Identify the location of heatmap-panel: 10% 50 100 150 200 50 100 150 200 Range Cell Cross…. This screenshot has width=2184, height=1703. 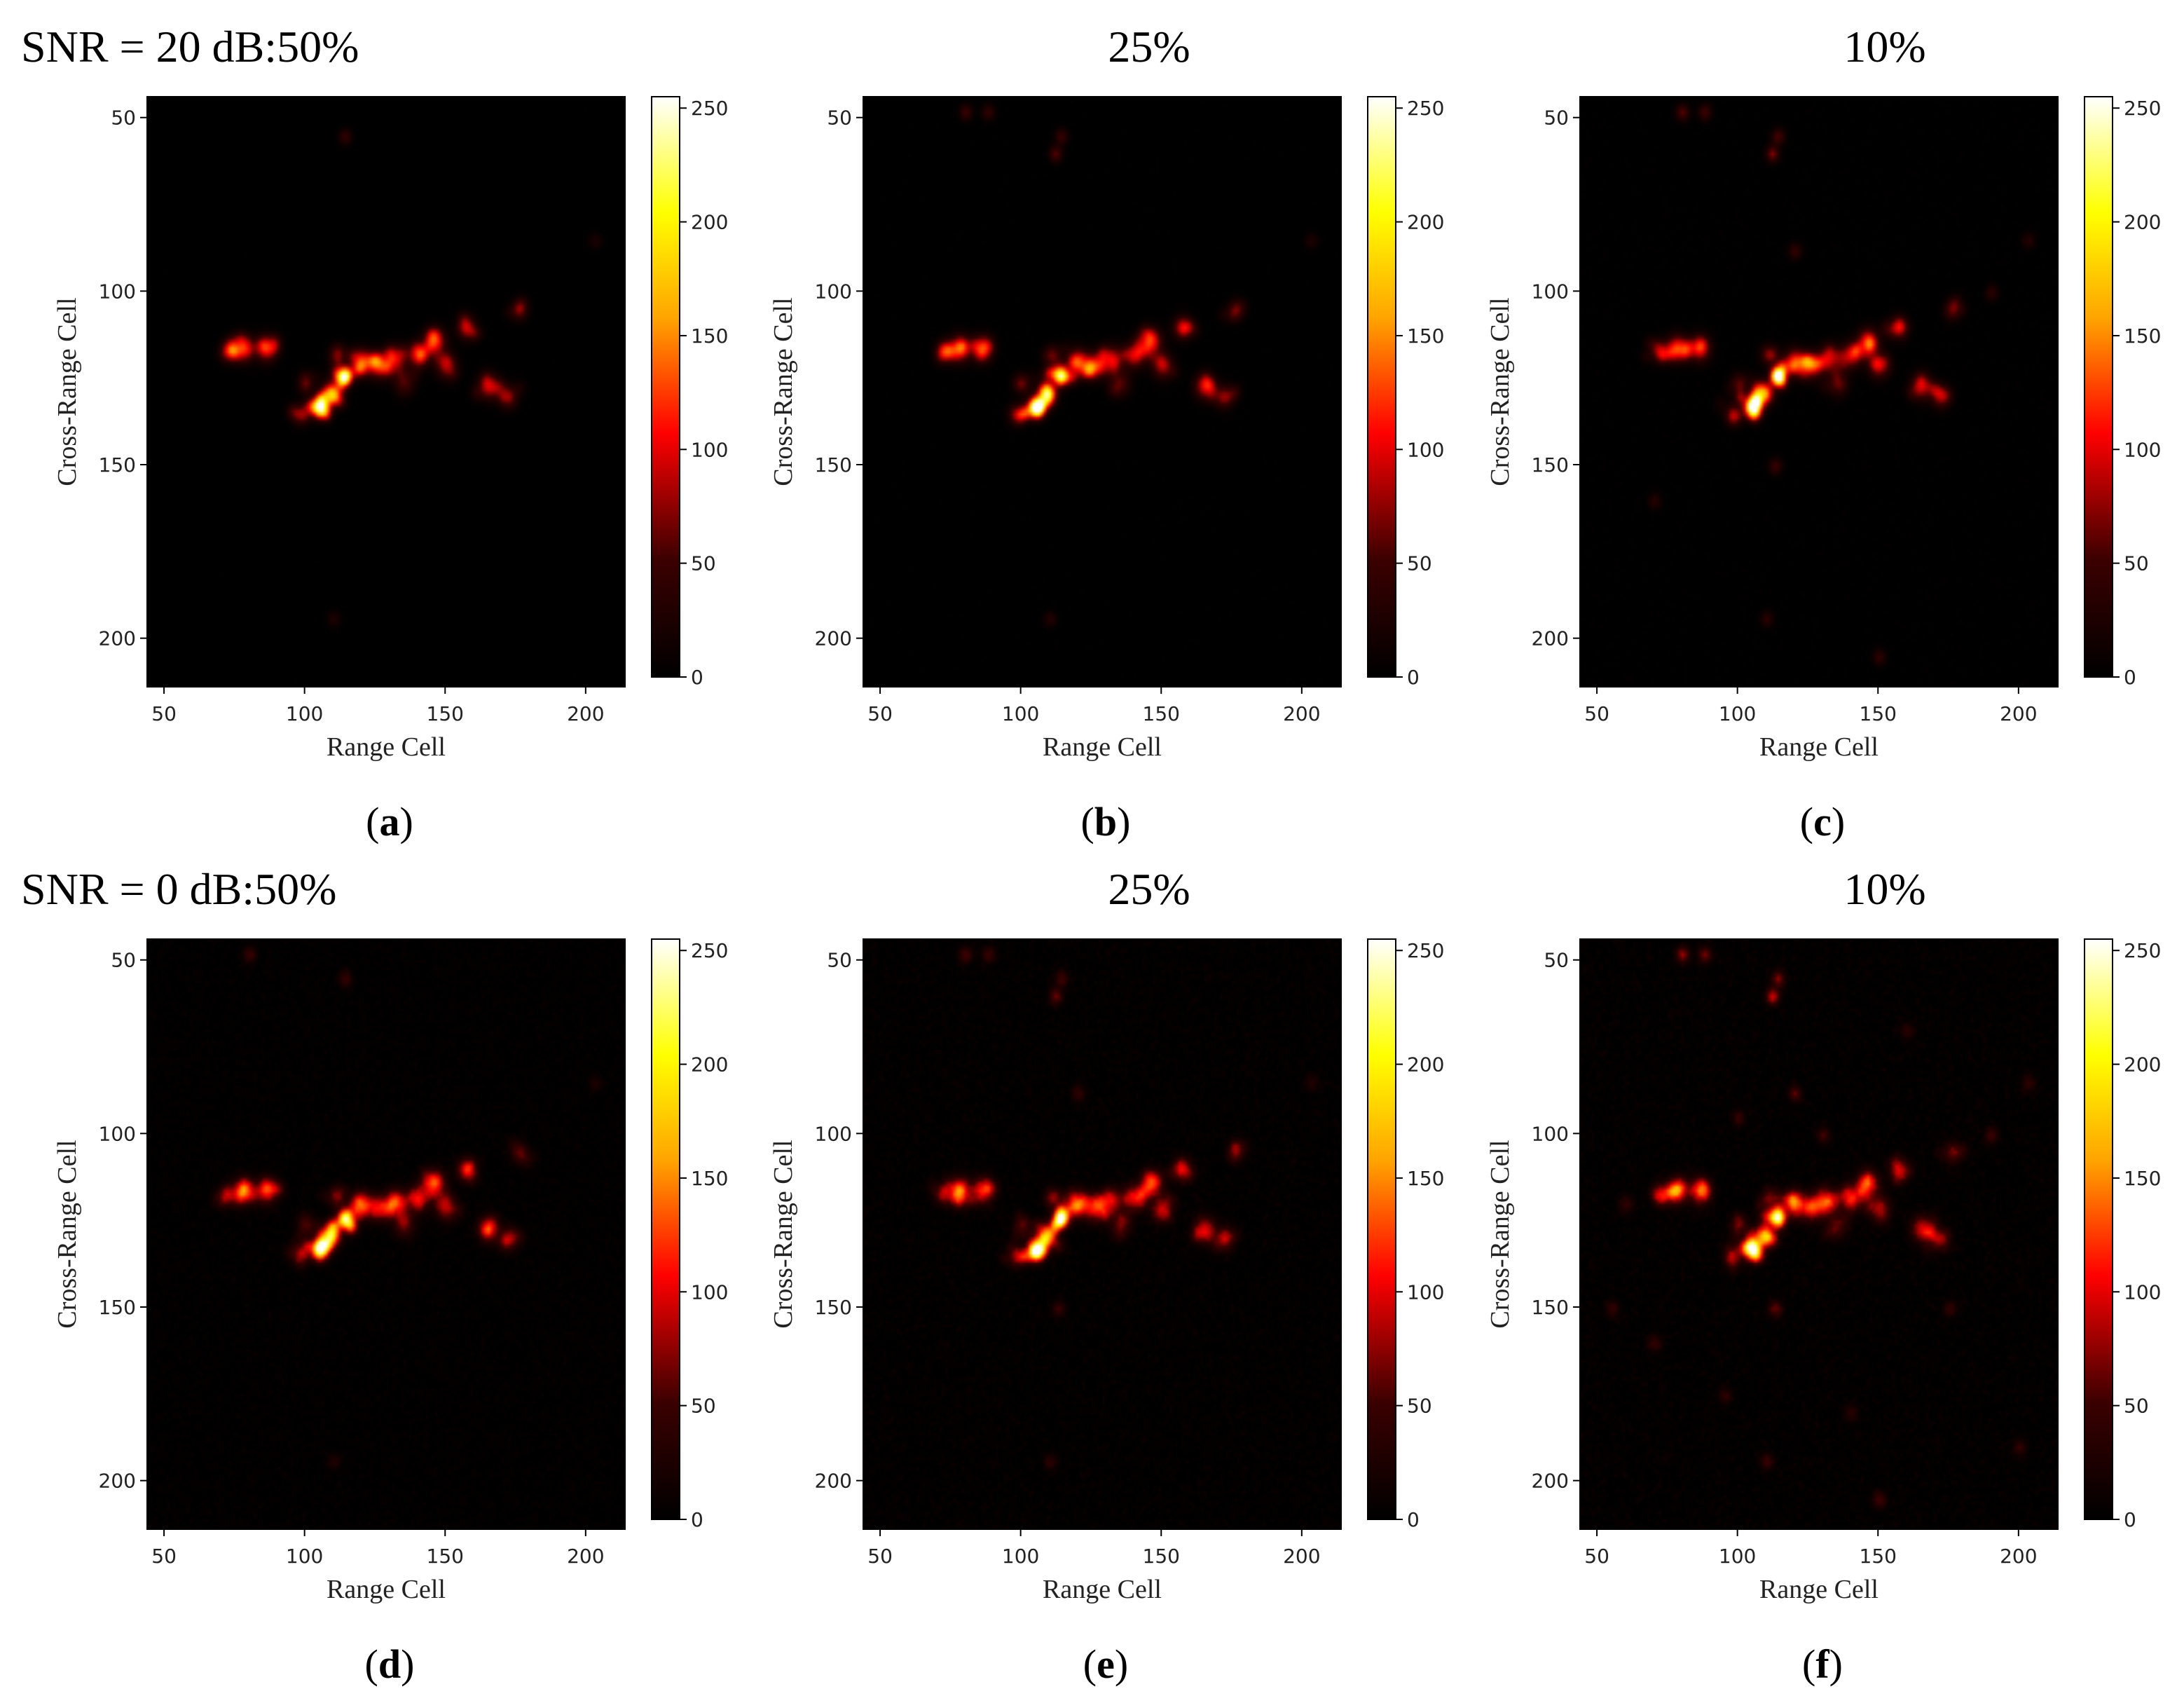
(1823, 1275).